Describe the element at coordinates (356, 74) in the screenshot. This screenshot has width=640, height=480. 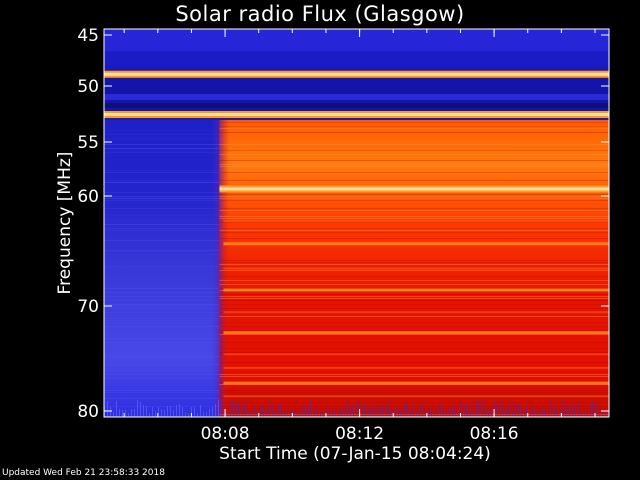
I see `bright-band` at that location.